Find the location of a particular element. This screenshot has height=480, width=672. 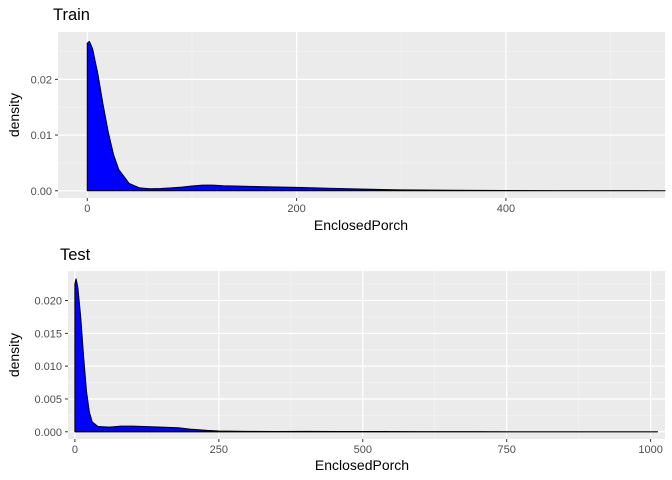

train-y-axis-title: density is located at coordinates (14, 115).